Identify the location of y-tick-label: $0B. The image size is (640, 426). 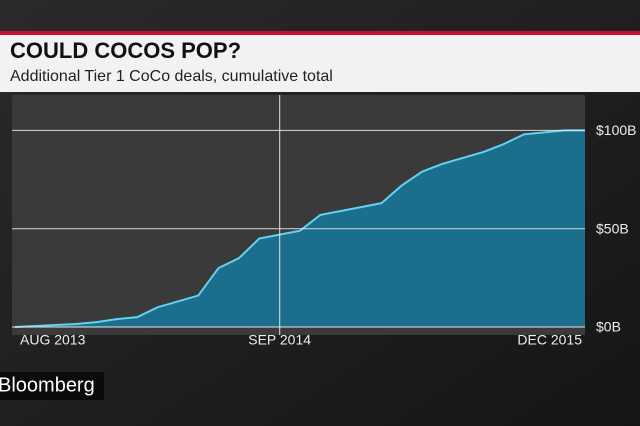
(608, 327).